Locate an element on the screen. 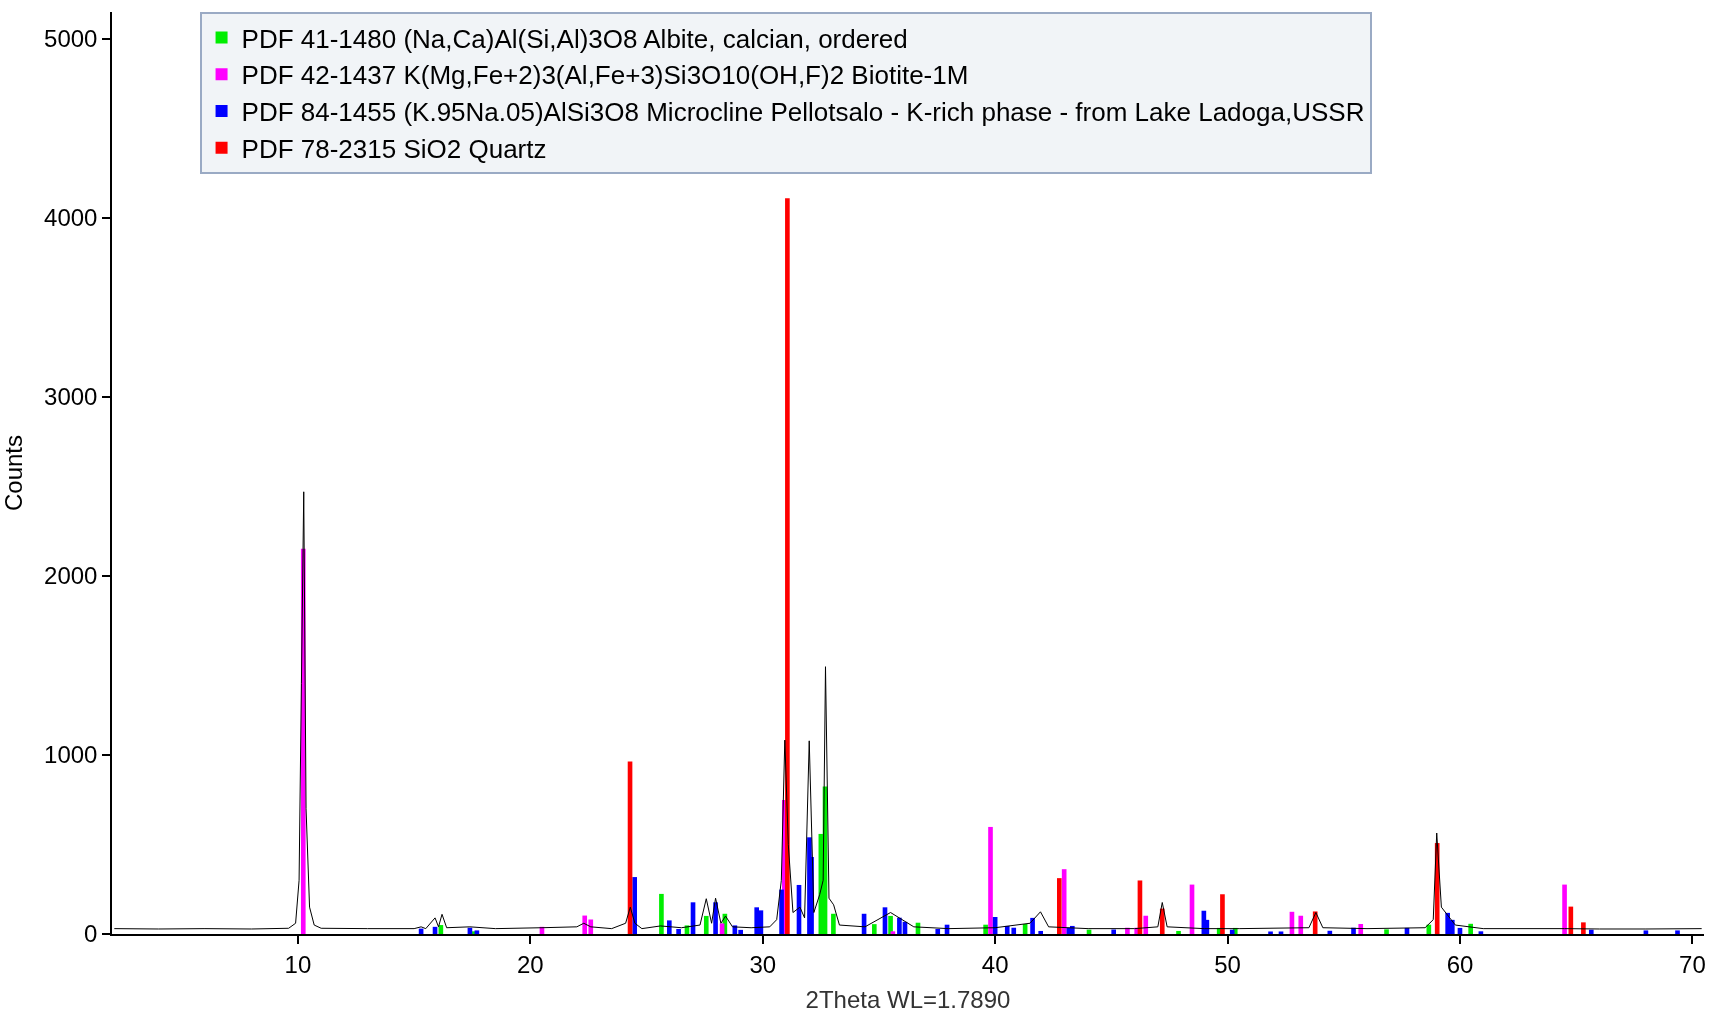  y-tick-label: 4000 is located at coordinates (71, 218).